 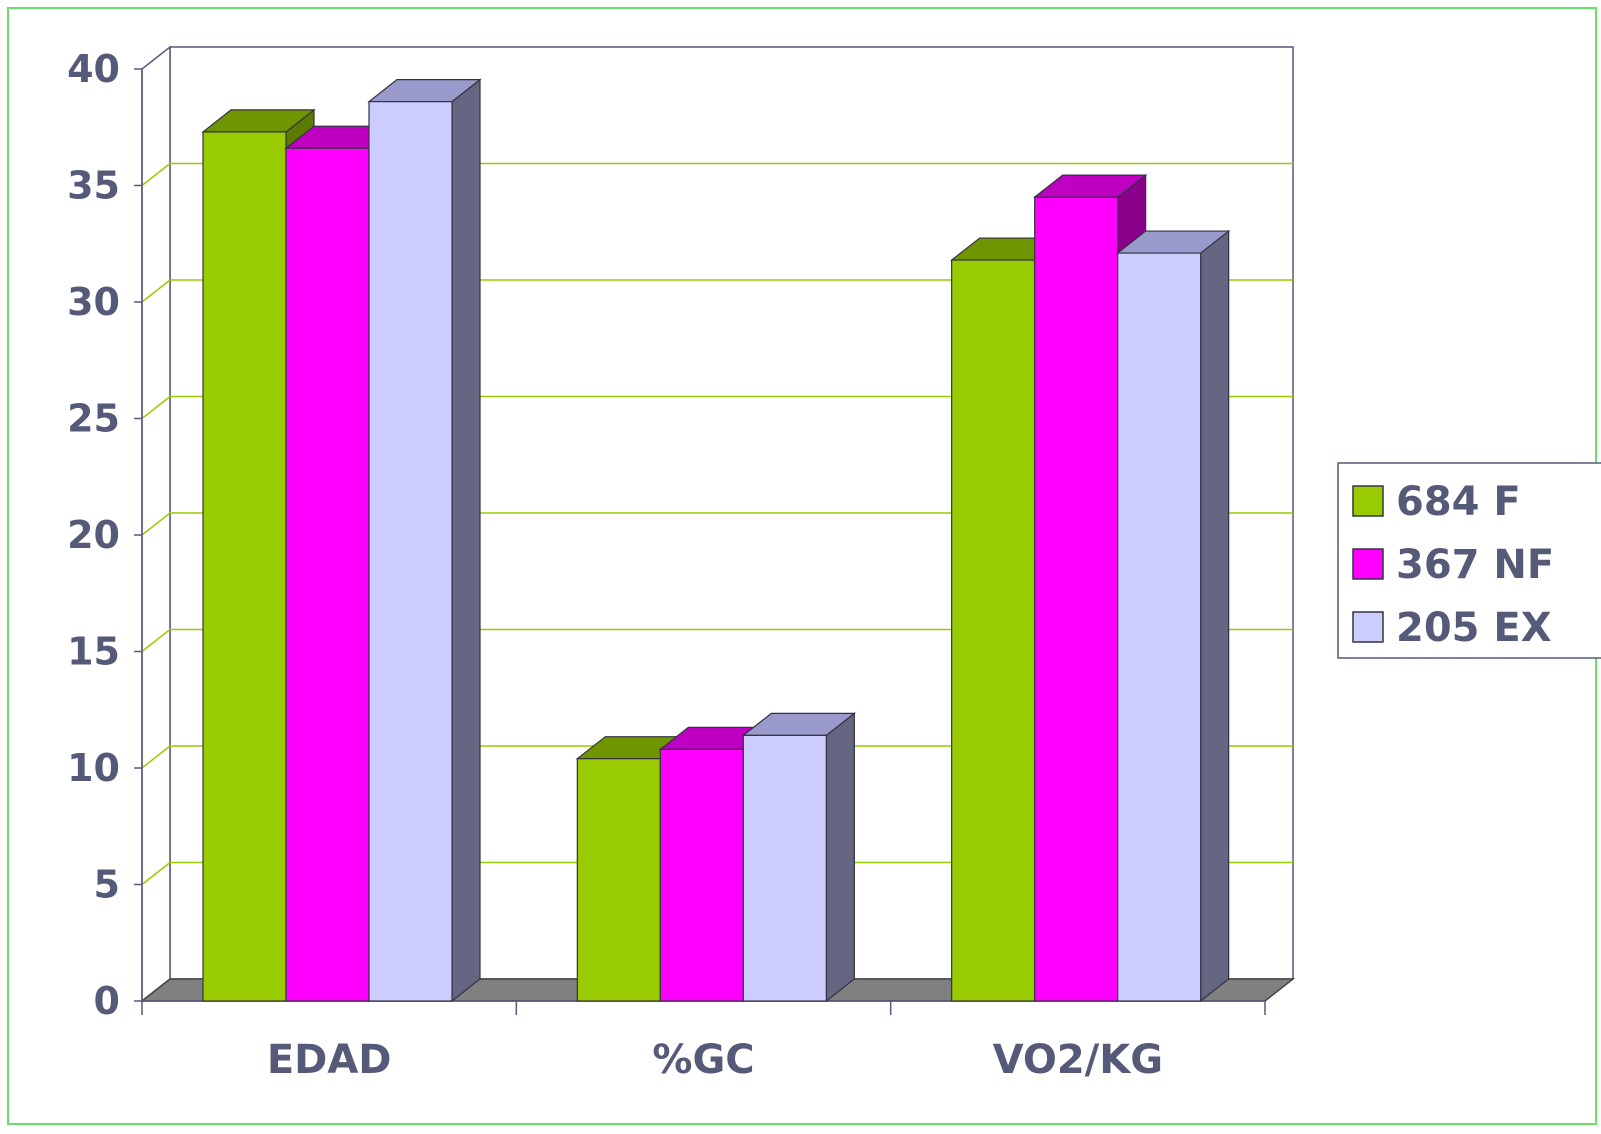 I want to click on y-tick-label: 10, so click(x=93, y=768).